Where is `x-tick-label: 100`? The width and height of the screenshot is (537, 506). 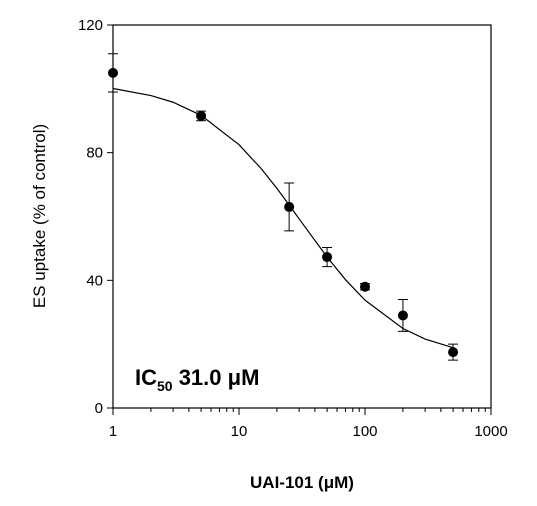
x-tick-label: 100 is located at coordinates (364, 431).